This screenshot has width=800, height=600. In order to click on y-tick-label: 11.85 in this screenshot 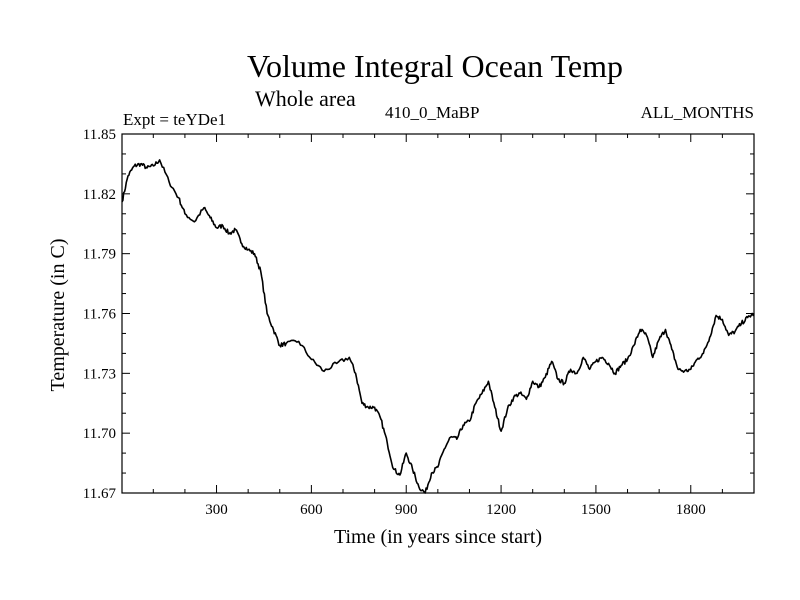, I will do `click(99, 135)`.